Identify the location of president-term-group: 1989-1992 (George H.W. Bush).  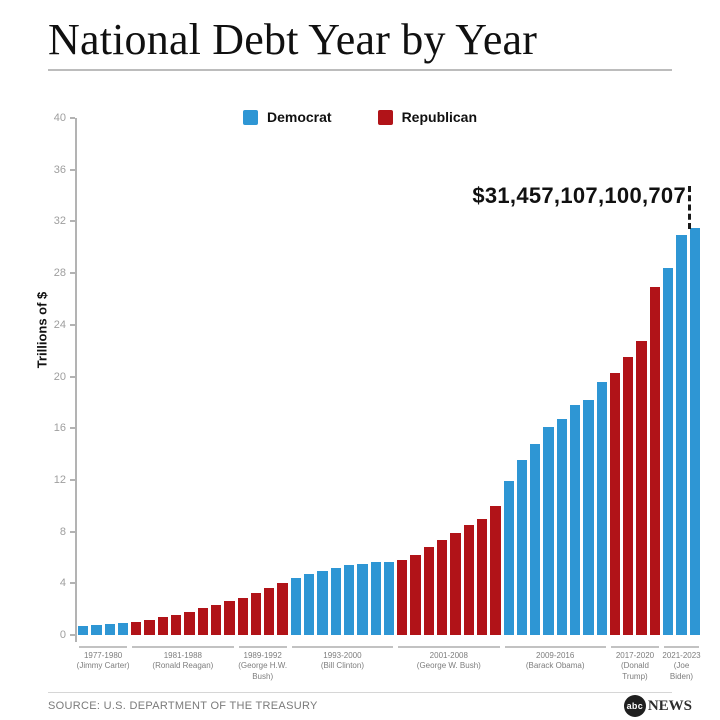
(262, 399).